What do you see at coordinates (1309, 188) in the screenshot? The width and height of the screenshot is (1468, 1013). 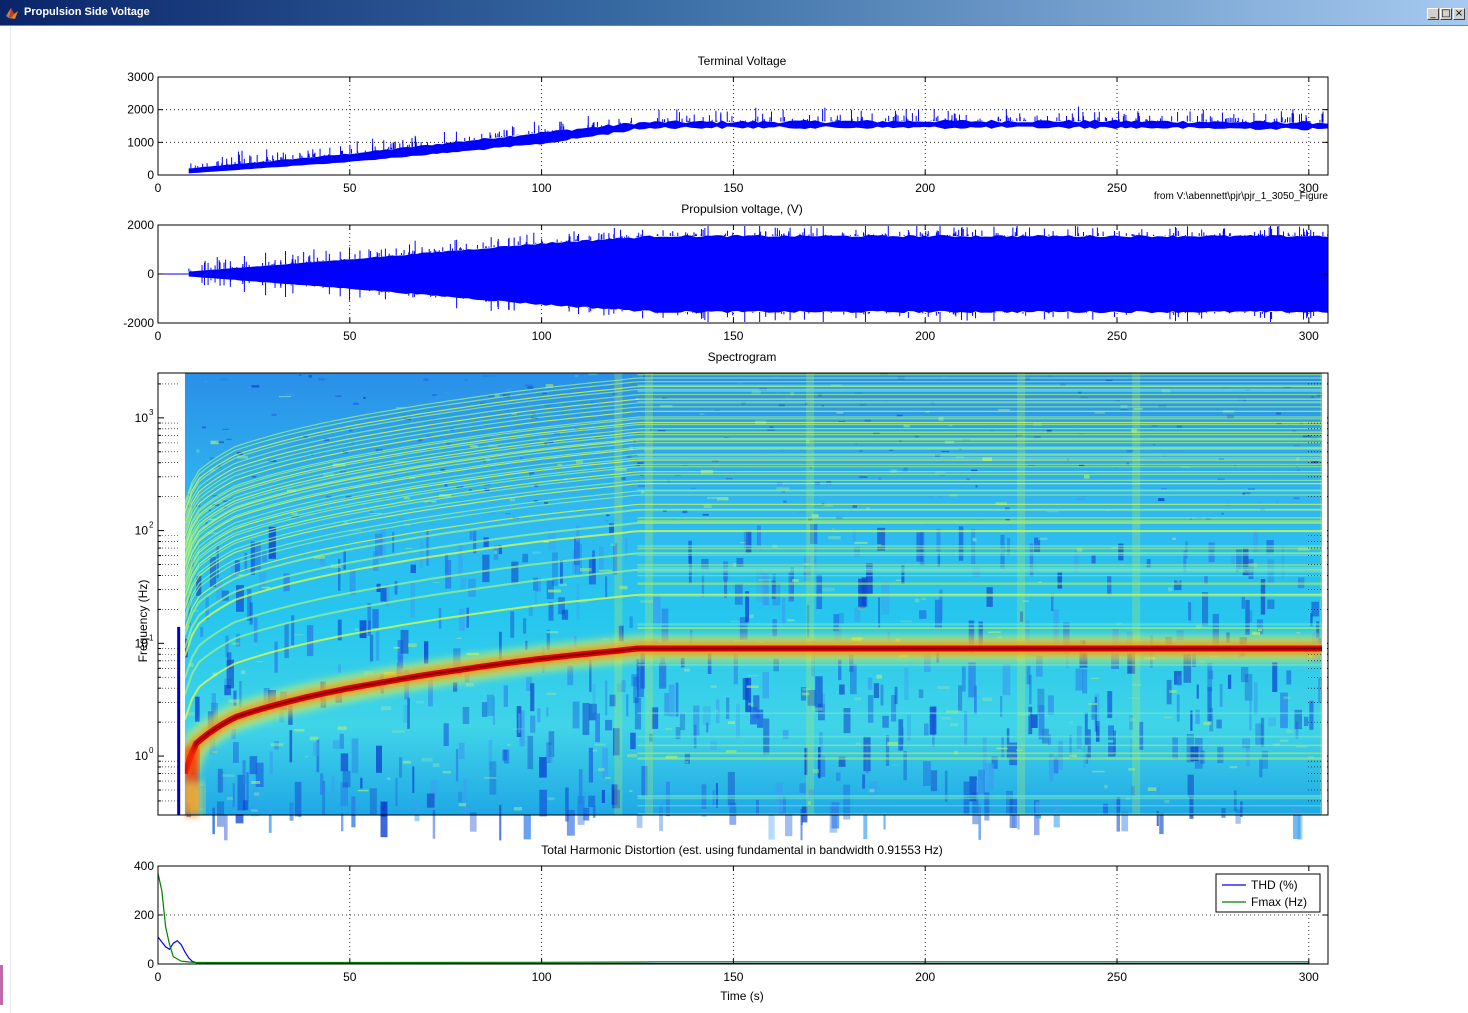 I see `x-tick-label: 300` at bounding box center [1309, 188].